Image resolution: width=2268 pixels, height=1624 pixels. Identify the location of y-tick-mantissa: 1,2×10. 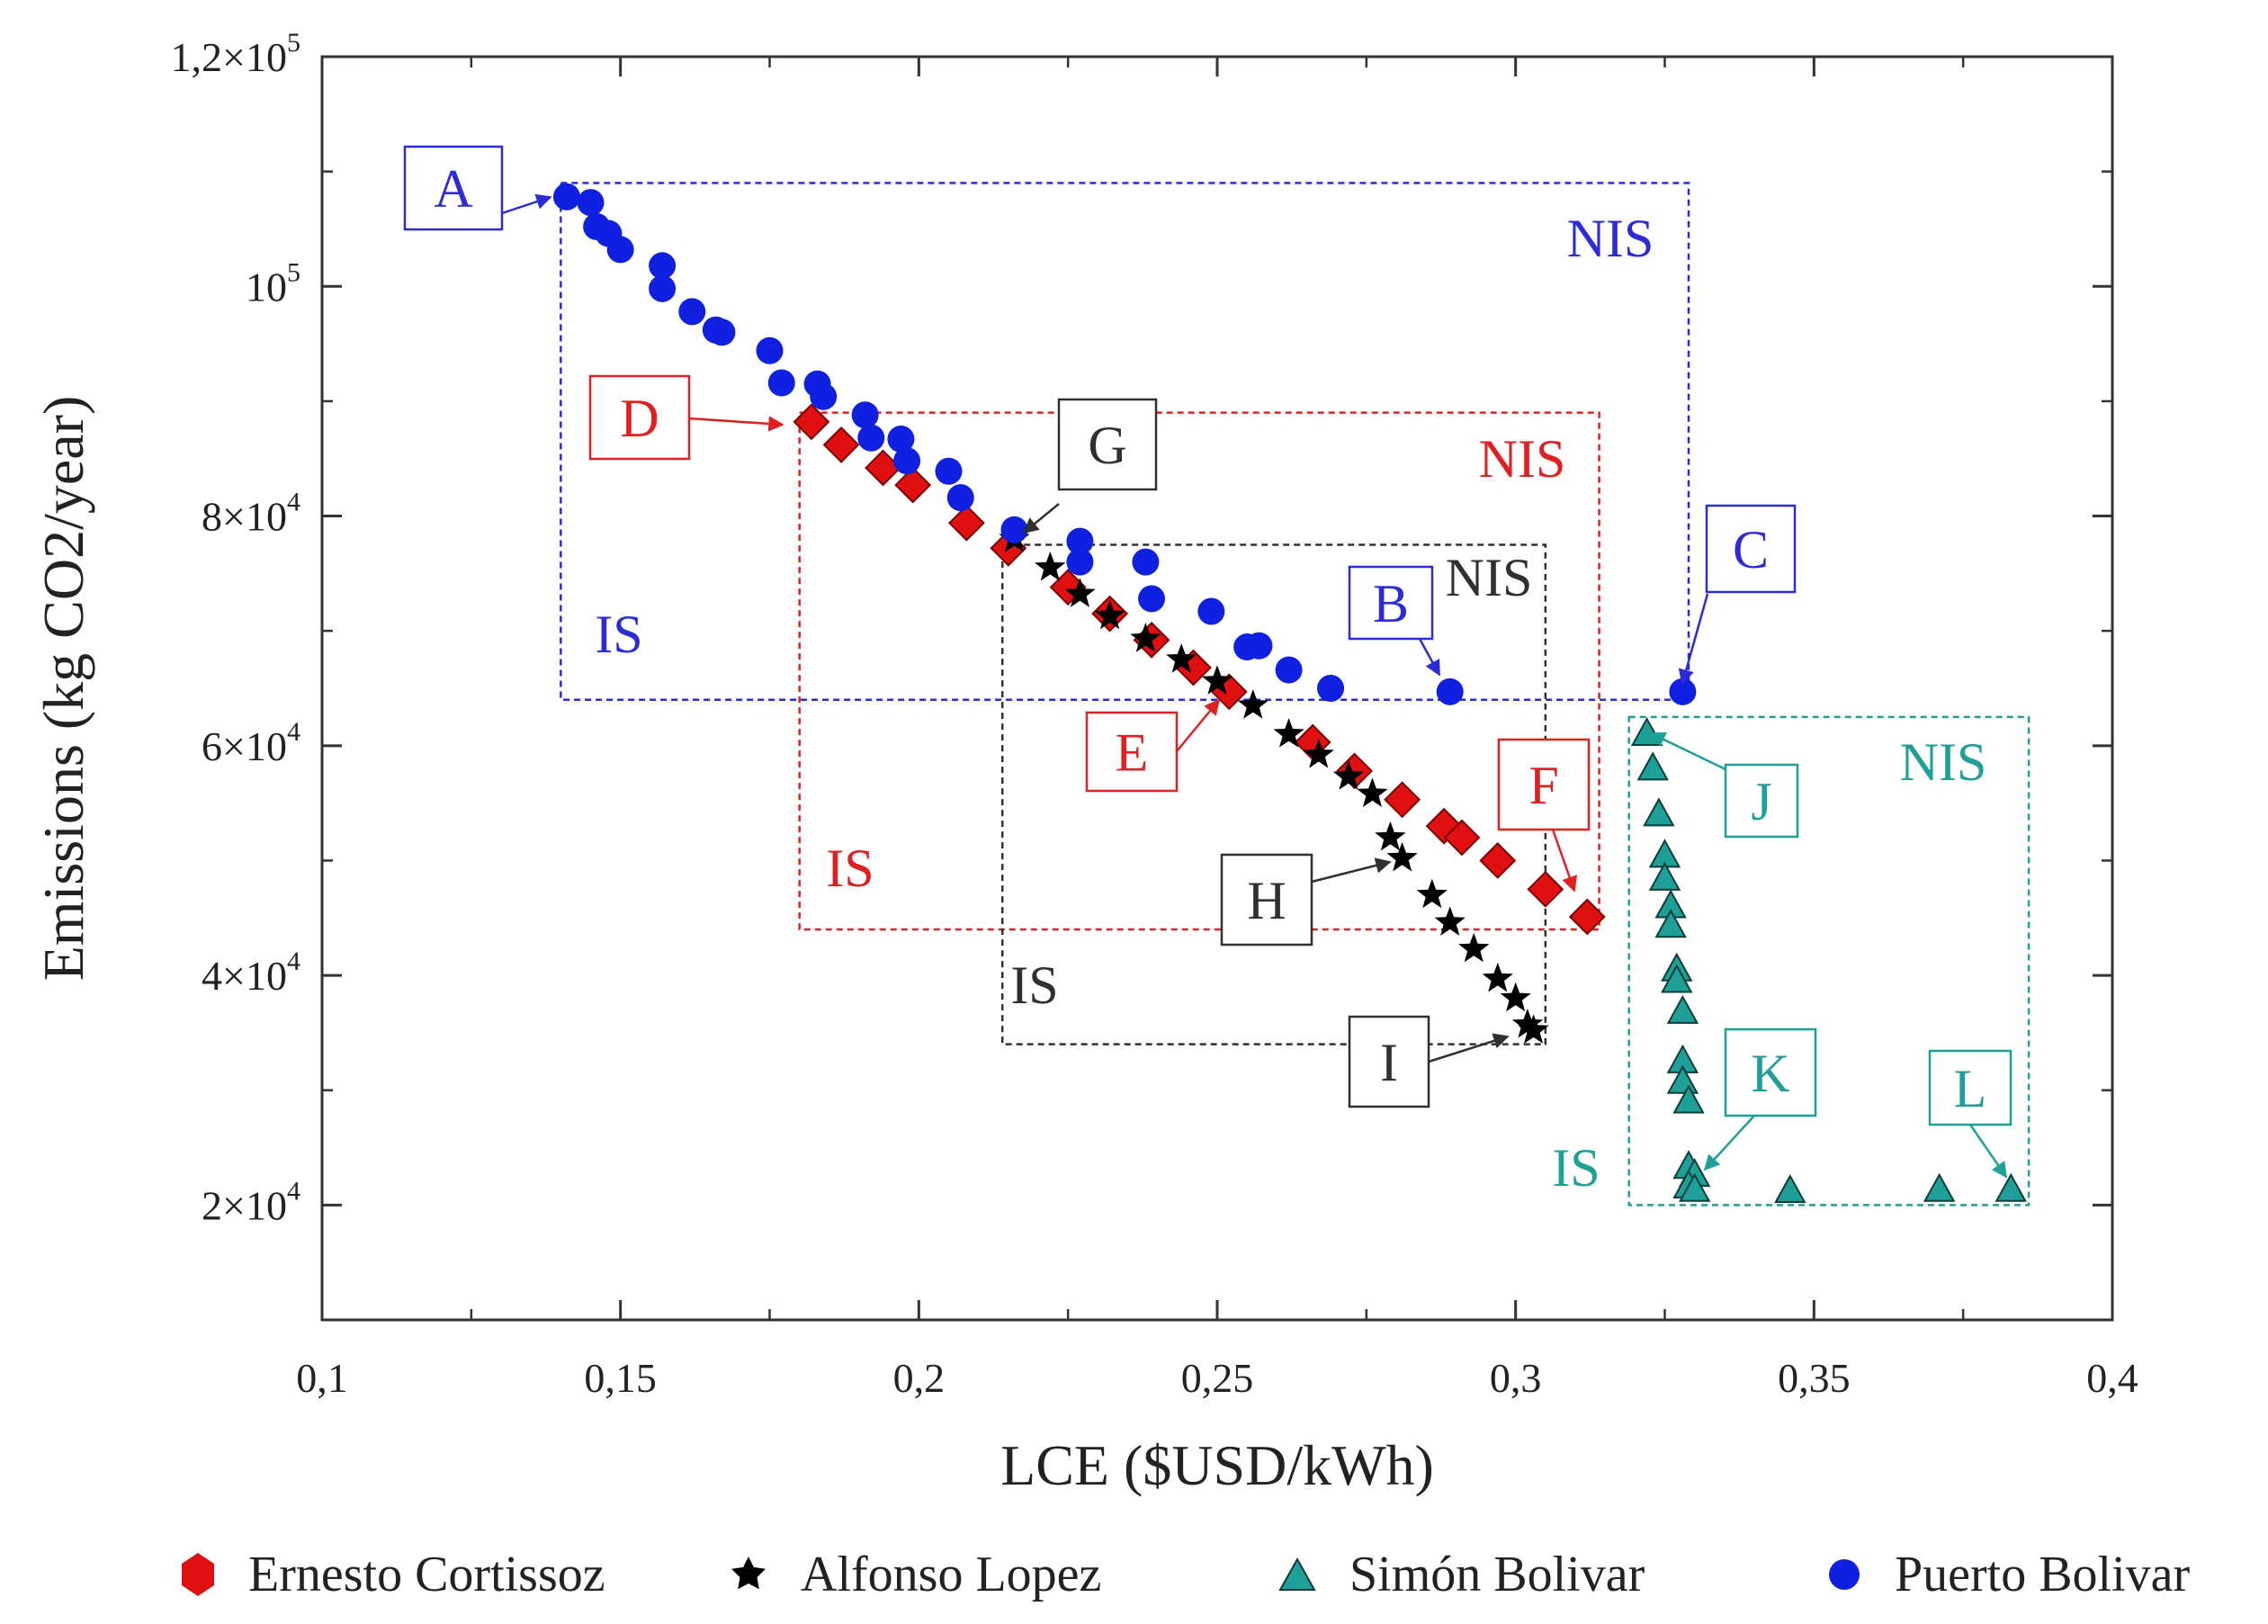
(229, 57).